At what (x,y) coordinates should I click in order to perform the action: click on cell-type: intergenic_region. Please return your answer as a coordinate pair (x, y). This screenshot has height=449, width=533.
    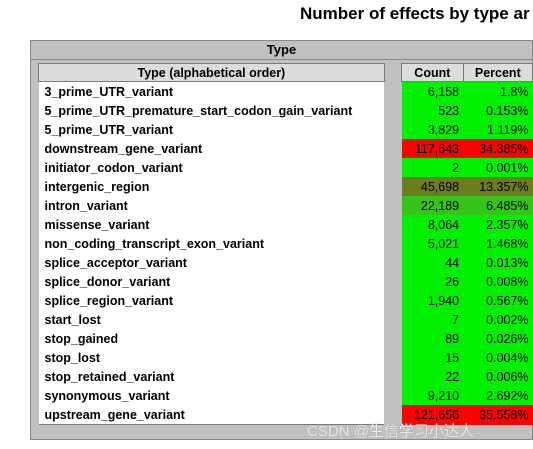
    Looking at the image, I should click on (211, 186).